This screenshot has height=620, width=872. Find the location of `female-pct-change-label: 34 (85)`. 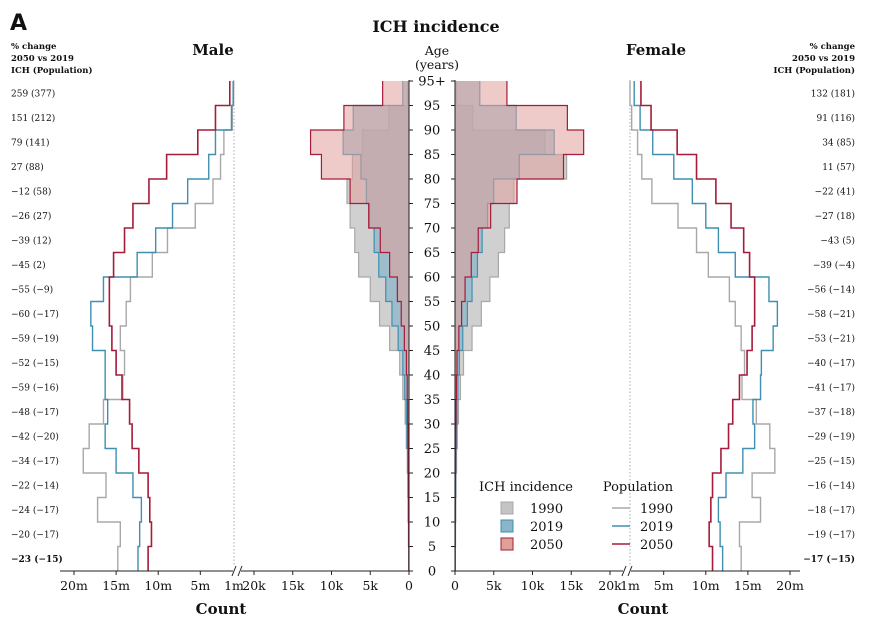

female-pct-change-label: 34 (85) is located at coordinates (838, 142).